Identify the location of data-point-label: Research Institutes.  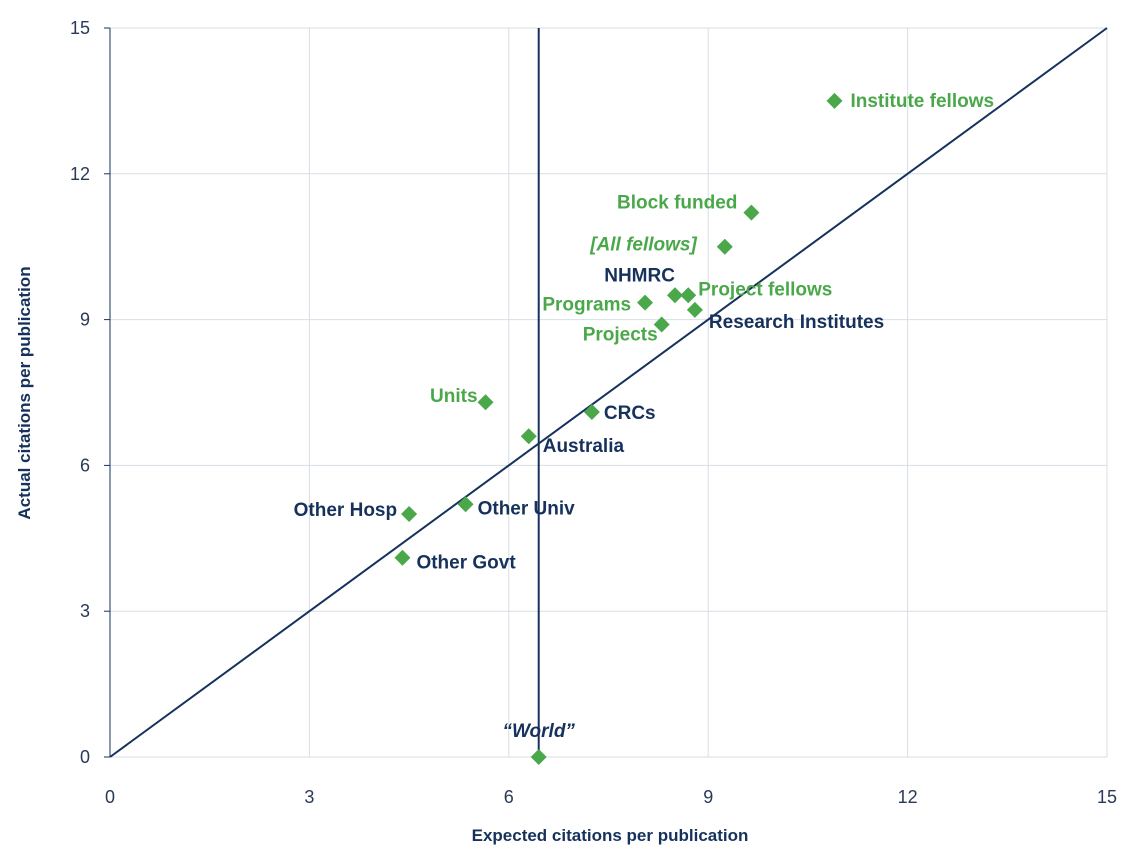
(796, 322).